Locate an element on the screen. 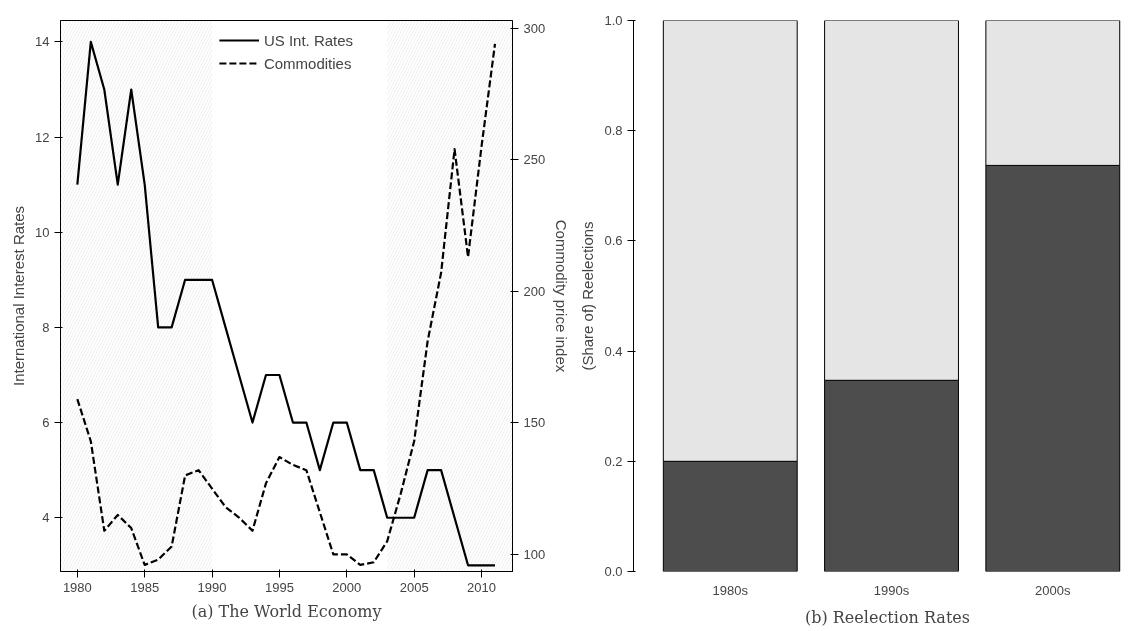  x-tick-label: 2010 is located at coordinates (481, 587).